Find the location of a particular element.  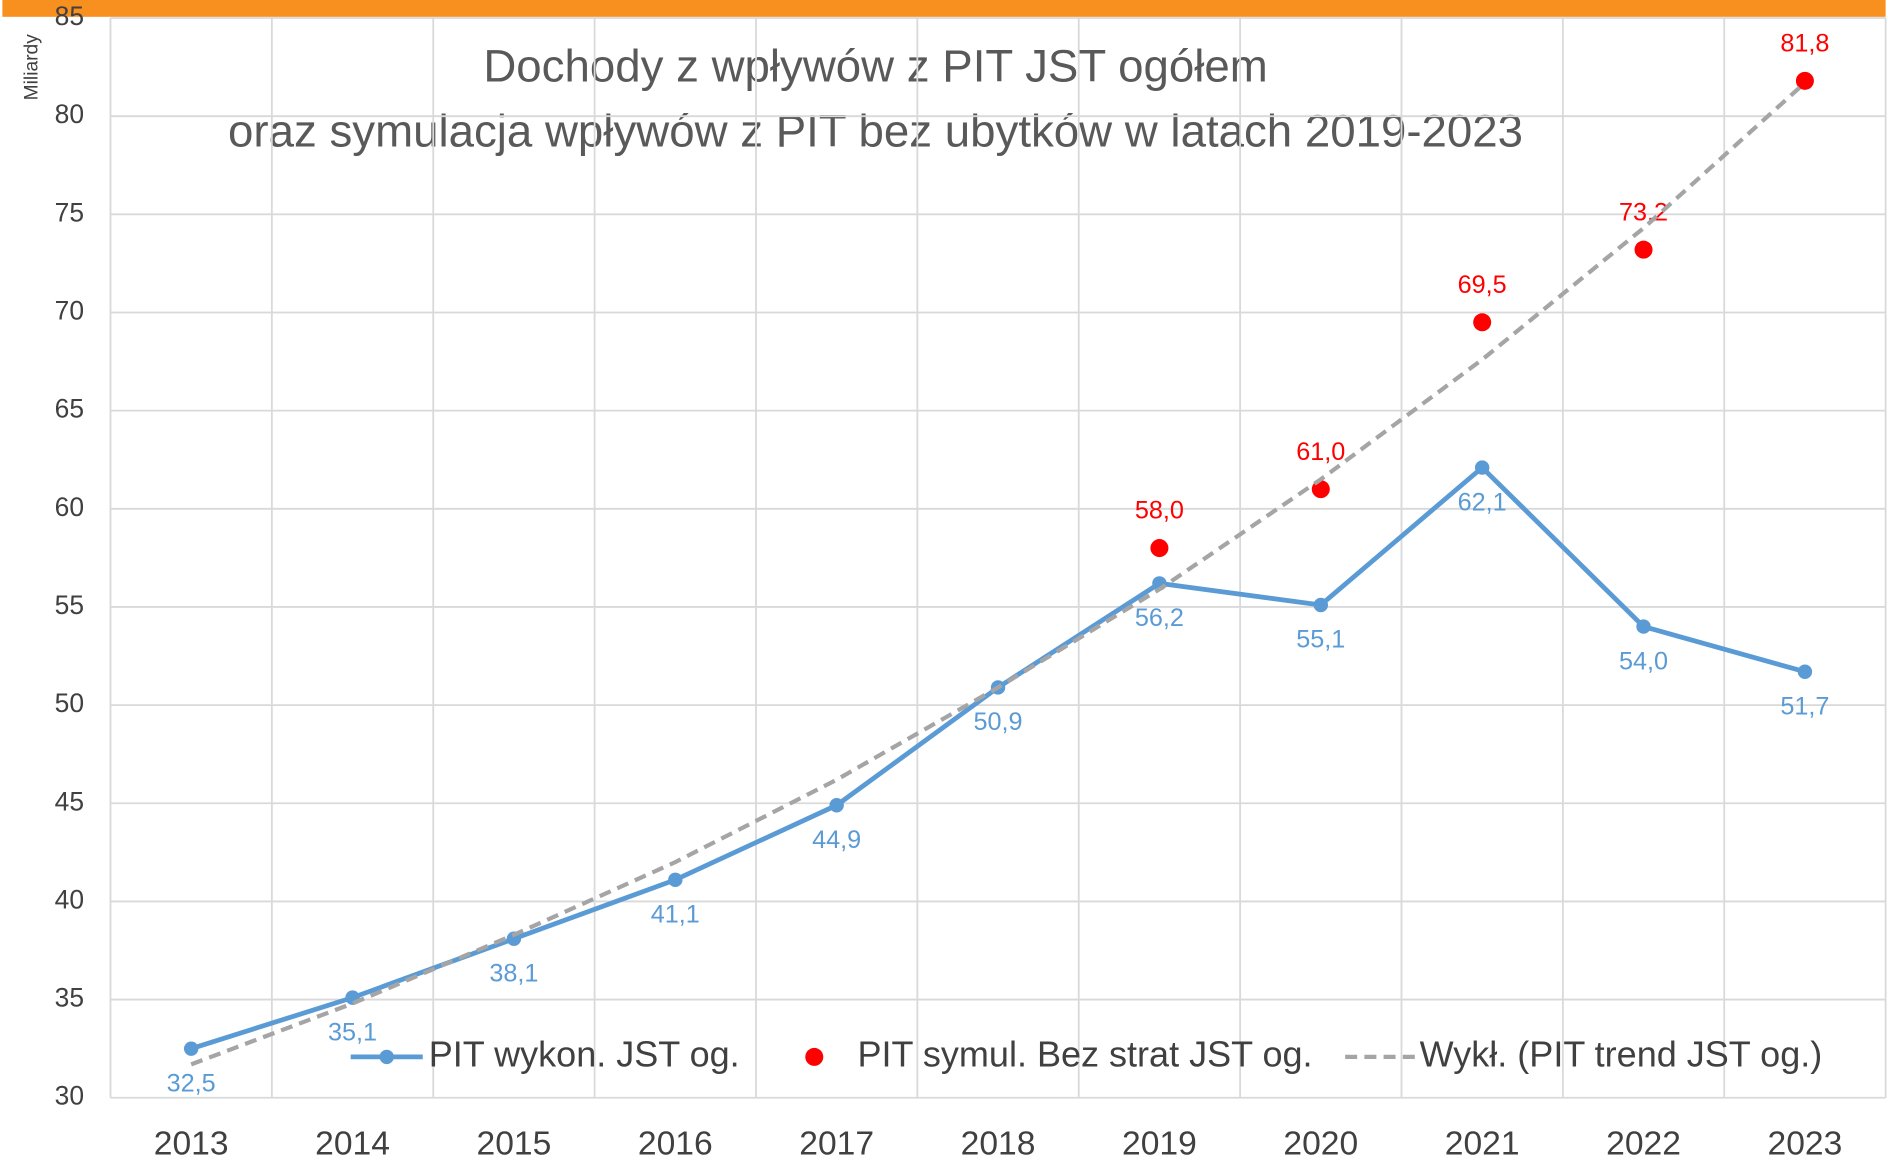

y-tick-label: 30 is located at coordinates (69, 1096).